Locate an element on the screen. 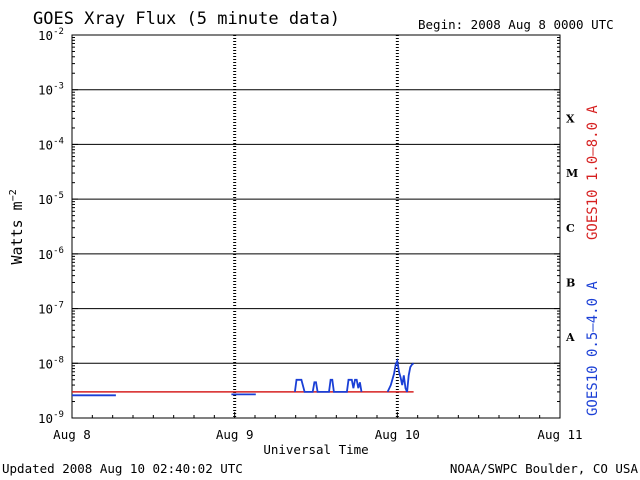 The image size is (640, 480). x-tick-label: Aug 10 is located at coordinates (397, 434).